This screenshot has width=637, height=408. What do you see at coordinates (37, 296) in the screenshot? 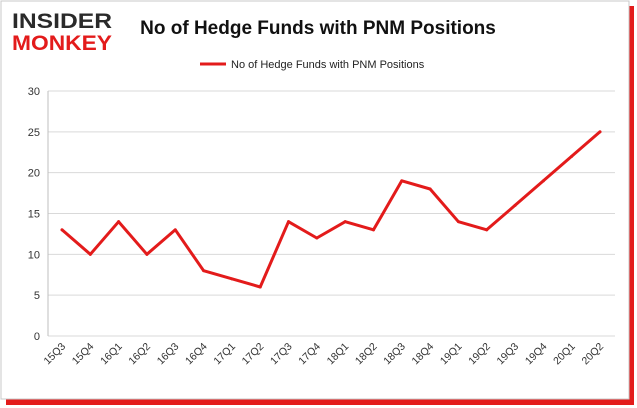
I see `y-tick-label: 5` at bounding box center [37, 296].